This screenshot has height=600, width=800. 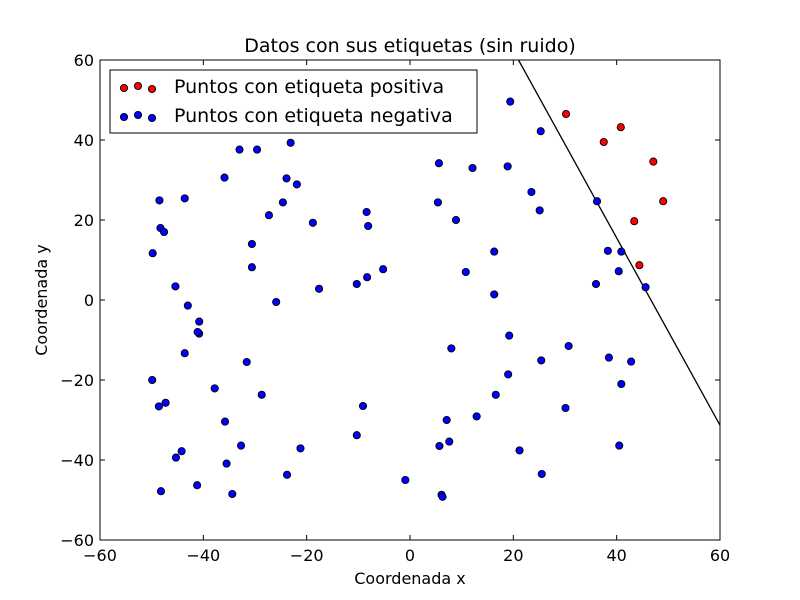 I want to click on y-tick-label: −60, so click(x=77, y=540).